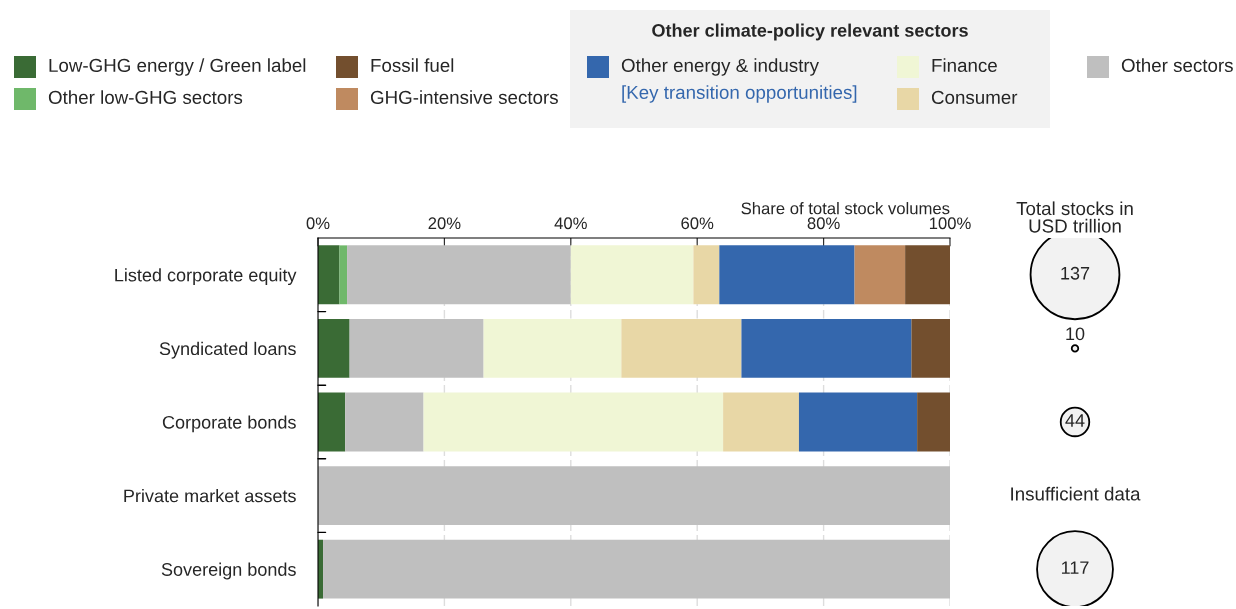 The height and width of the screenshot is (609, 1236). Describe the element at coordinates (964, 65) in the screenshot. I see `legend-label: Finance` at that location.